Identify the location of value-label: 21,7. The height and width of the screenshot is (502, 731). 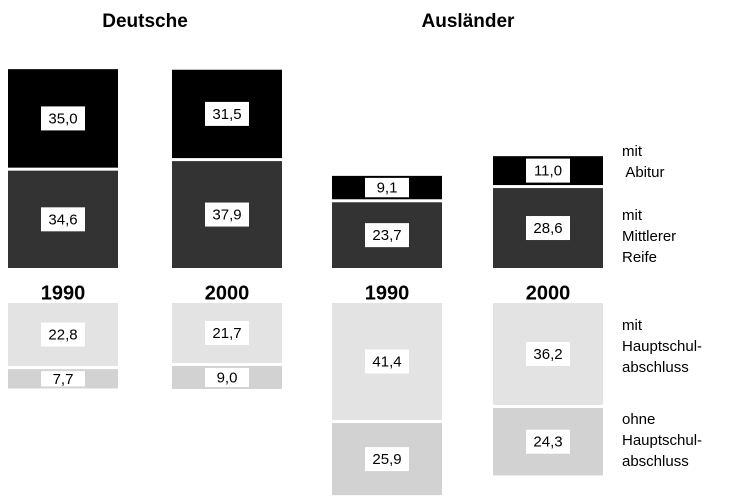
(226, 333).